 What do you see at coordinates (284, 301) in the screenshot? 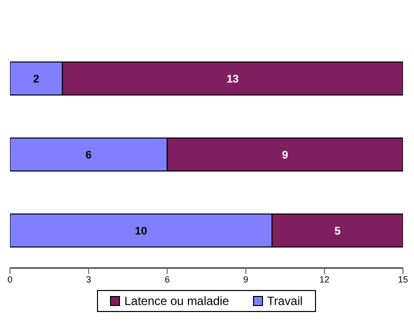
I see `legend-label: Travail` at bounding box center [284, 301].